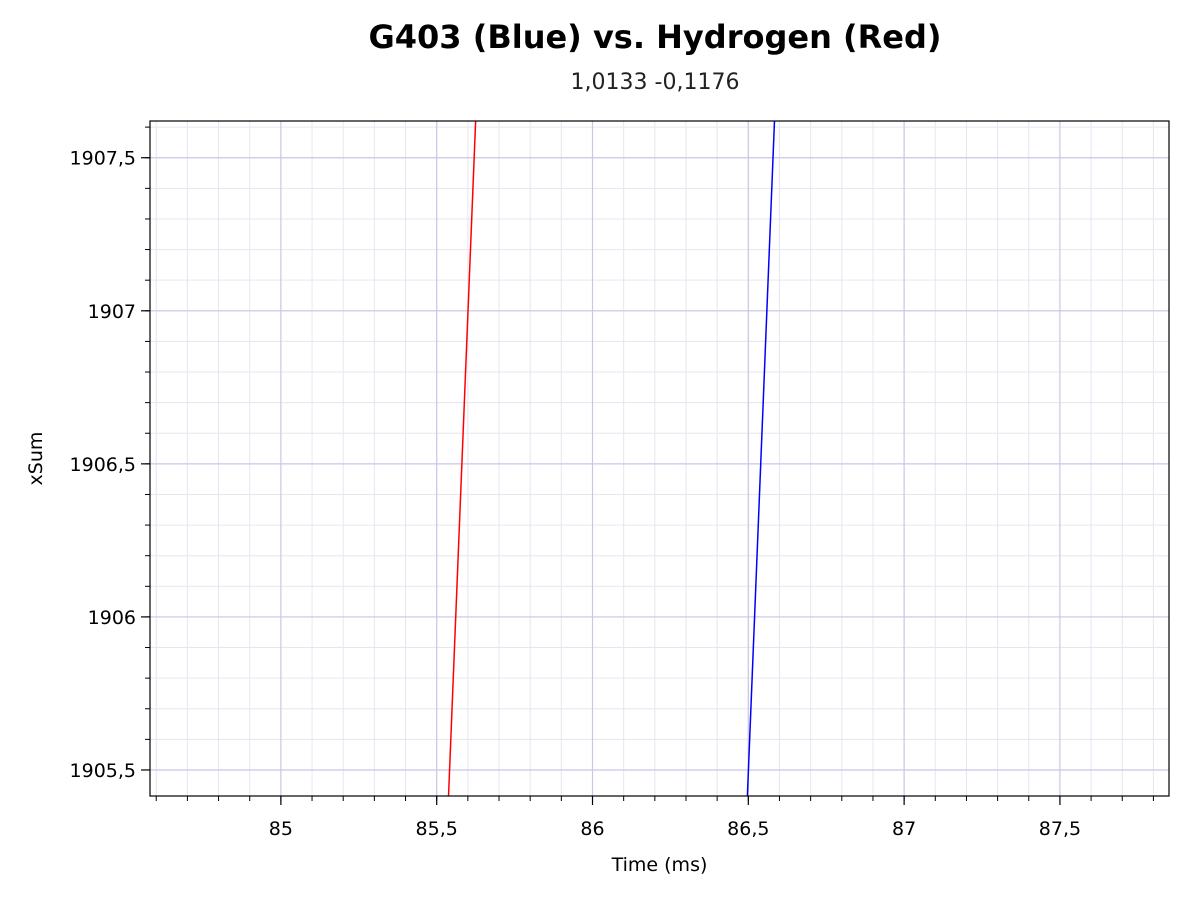 This screenshot has height=900, width=1200. I want to click on y-tick-label: 1906, so click(112, 618).